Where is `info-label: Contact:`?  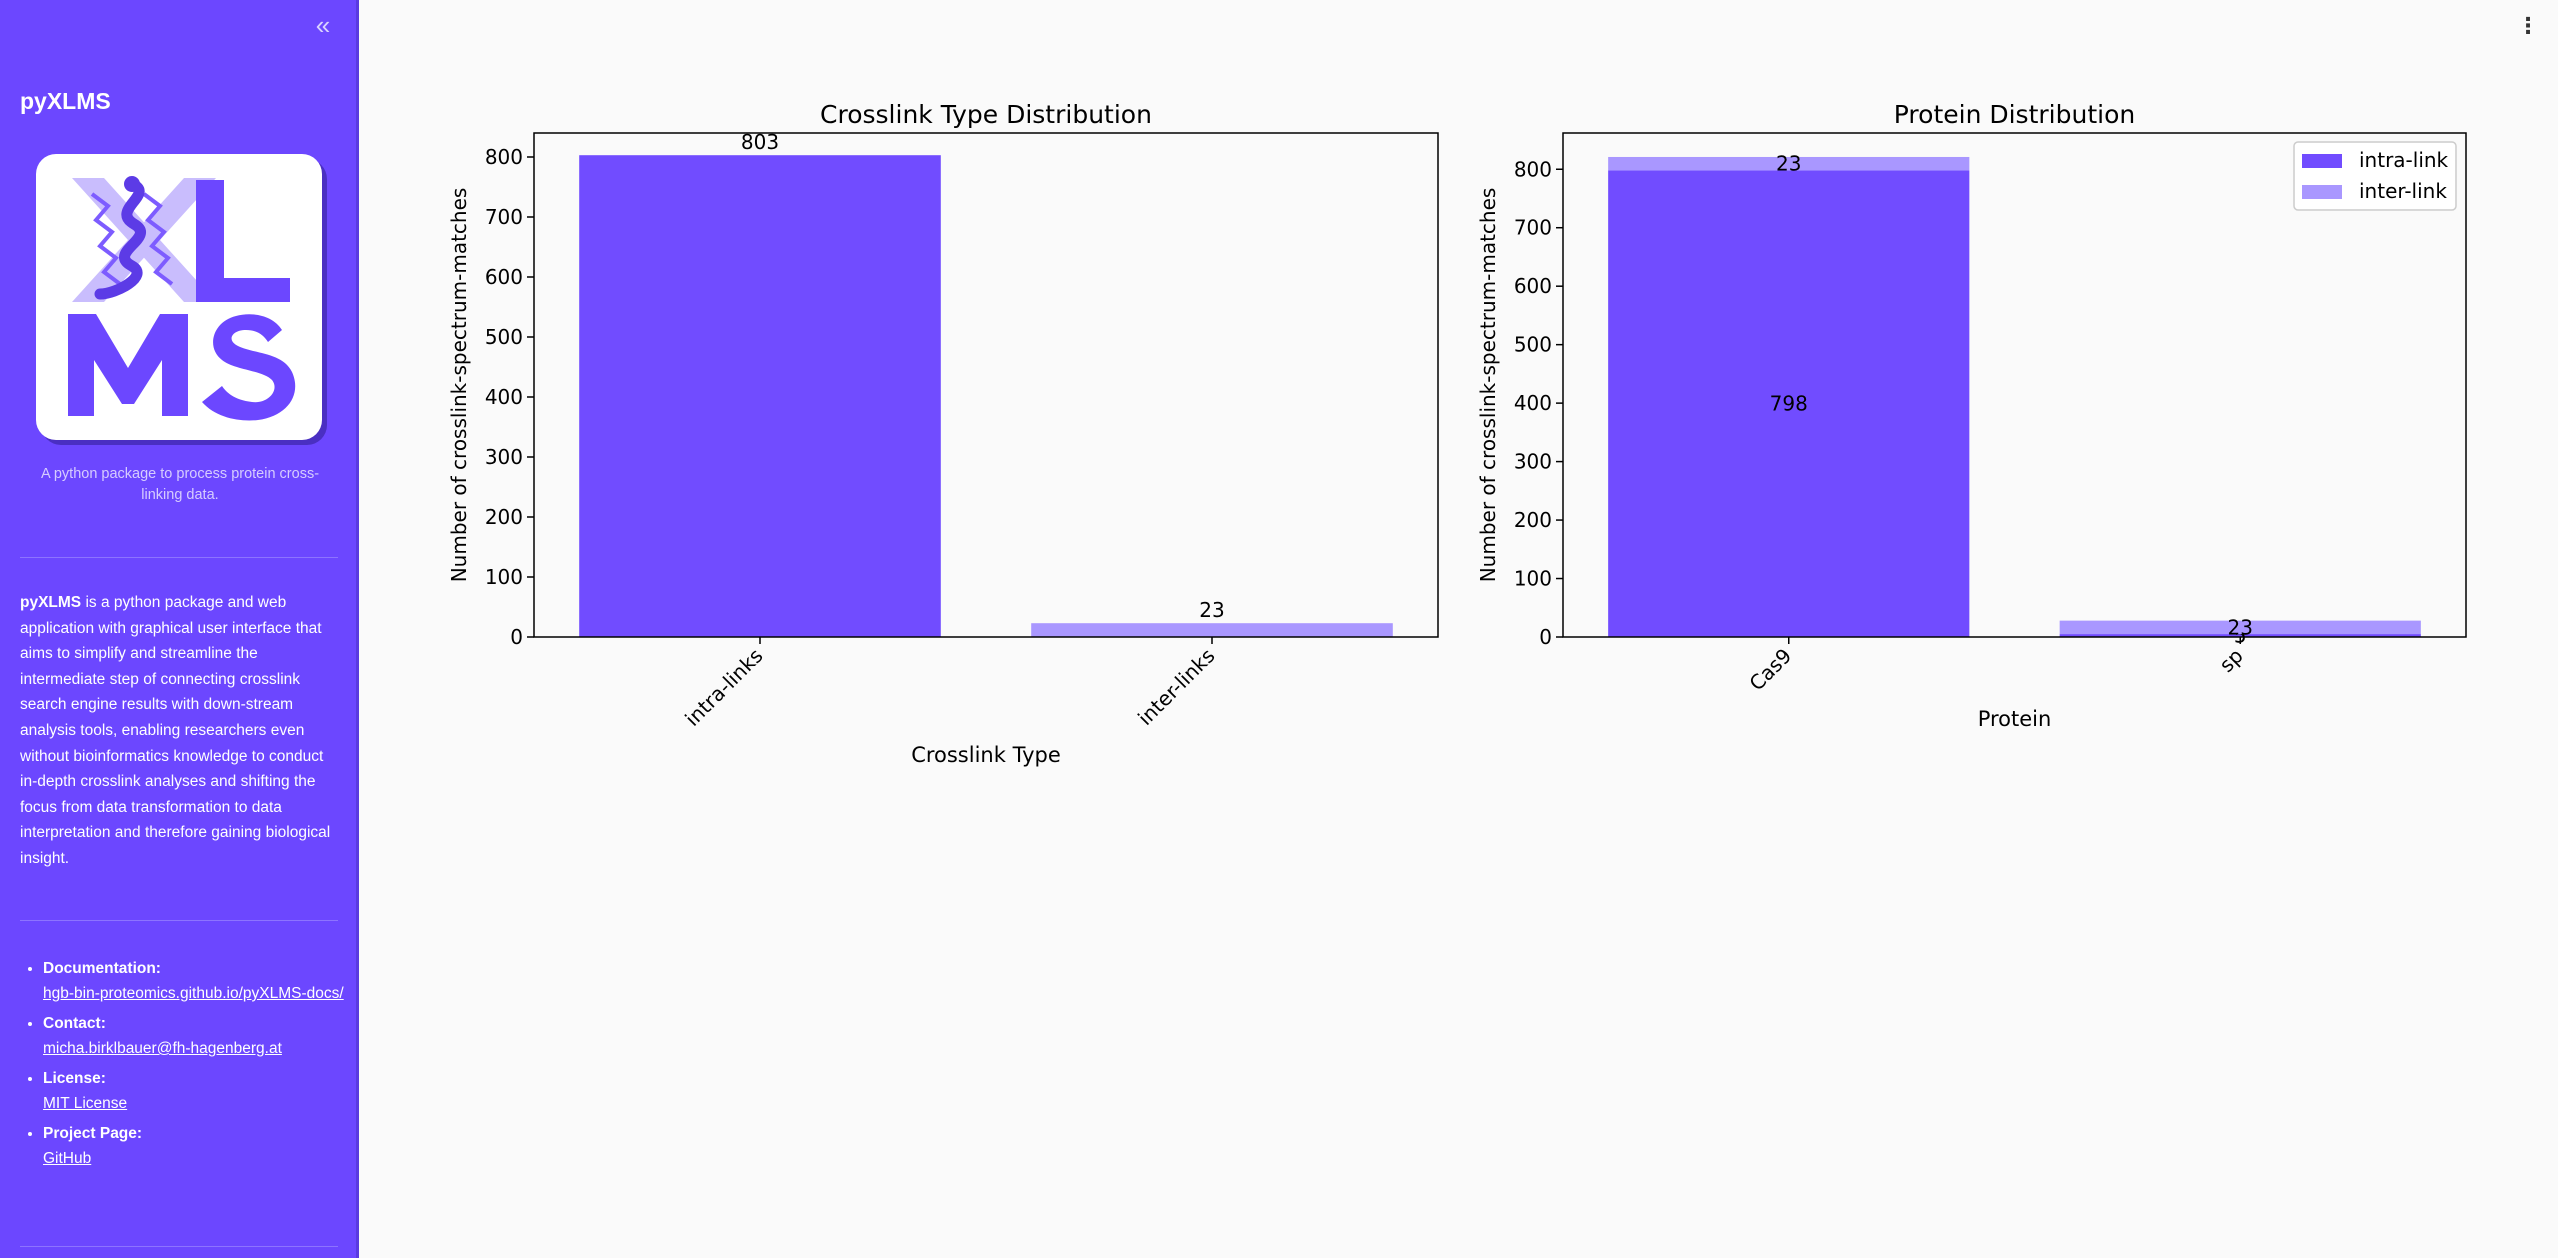 info-label: Contact: is located at coordinates (74, 1023).